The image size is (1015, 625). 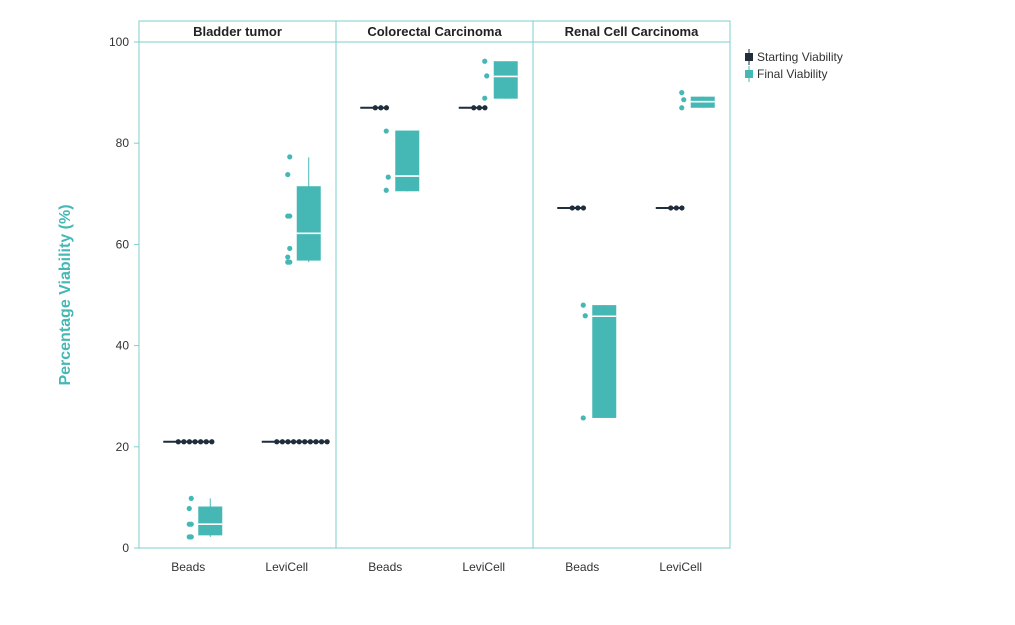 What do you see at coordinates (123, 447) in the screenshot?
I see `y-tick-label: 20` at bounding box center [123, 447].